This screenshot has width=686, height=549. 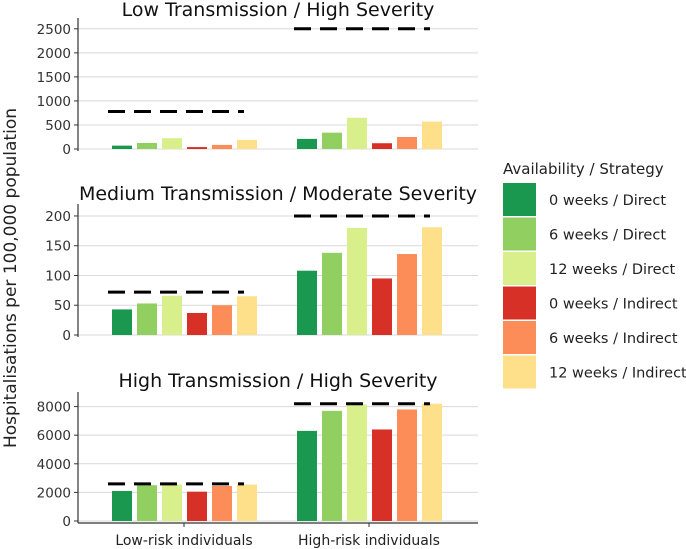 What do you see at coordinates (613, 305) in the screenshot?
I see `legend-label: 0 weeks / Indirect` at bounding box center [613, 305].